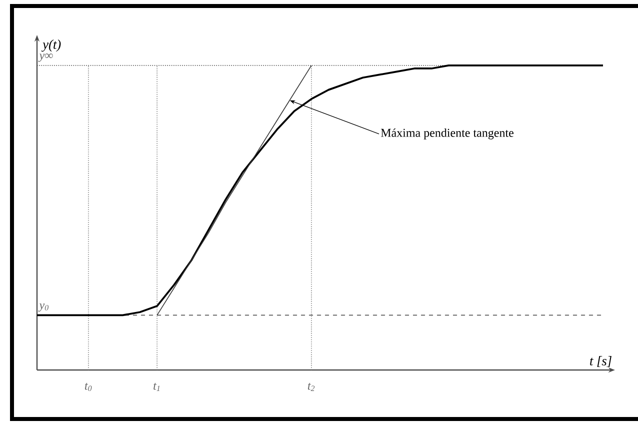  Describe the element at coordinates (88, 387) in the screenshot. I see `x-tick-label: t$_{0}$` at that location.